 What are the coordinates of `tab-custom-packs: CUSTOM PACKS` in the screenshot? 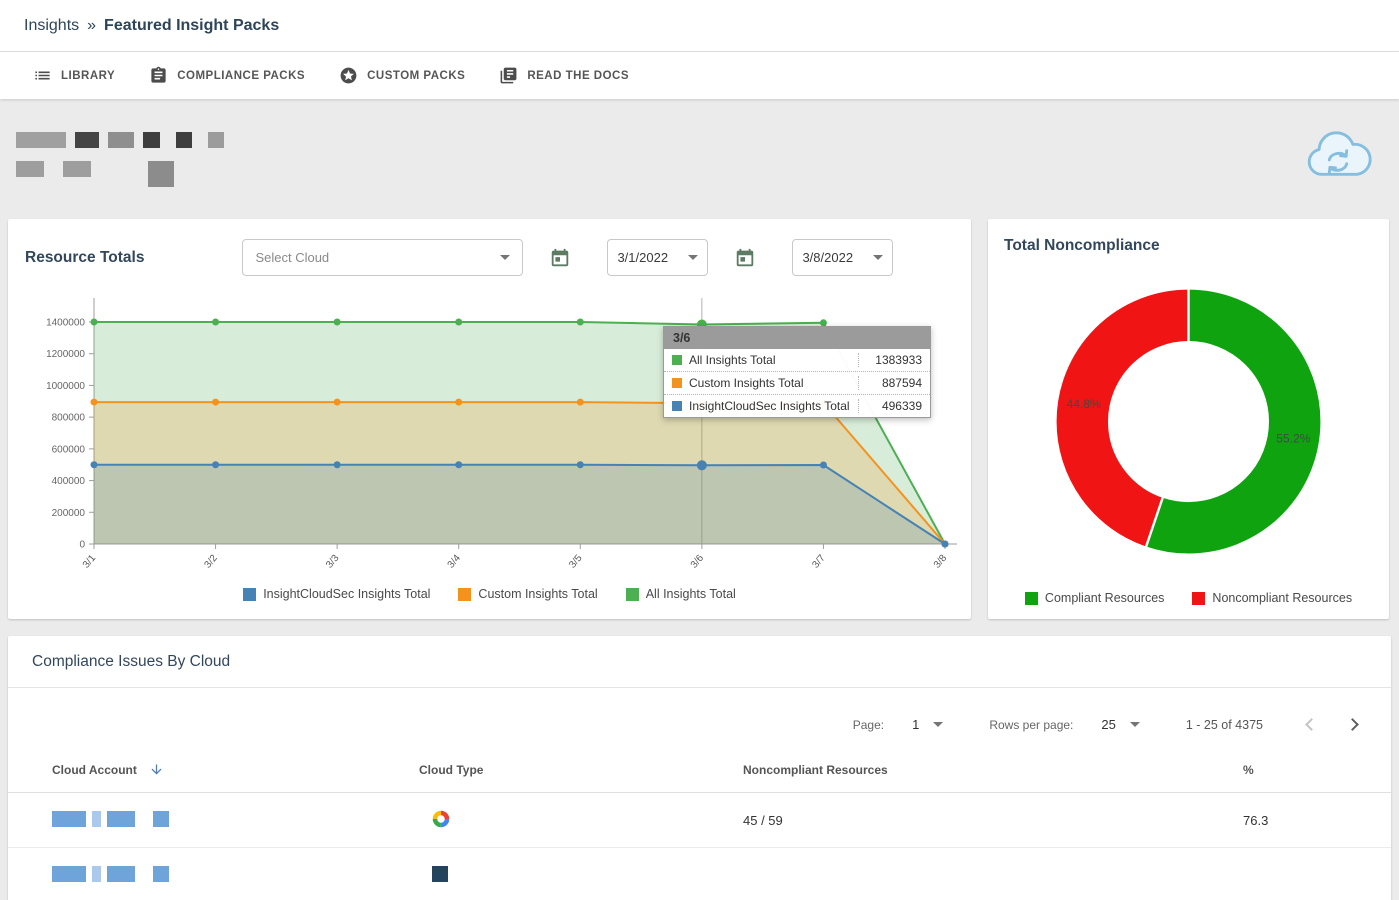 It's located at (402, 75).